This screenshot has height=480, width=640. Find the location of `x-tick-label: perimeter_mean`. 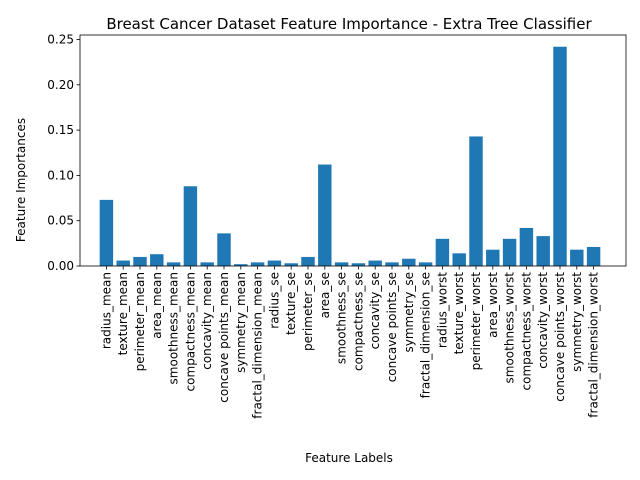

x-tick-label: perimeter_mean is located at coordinates (140, 321).